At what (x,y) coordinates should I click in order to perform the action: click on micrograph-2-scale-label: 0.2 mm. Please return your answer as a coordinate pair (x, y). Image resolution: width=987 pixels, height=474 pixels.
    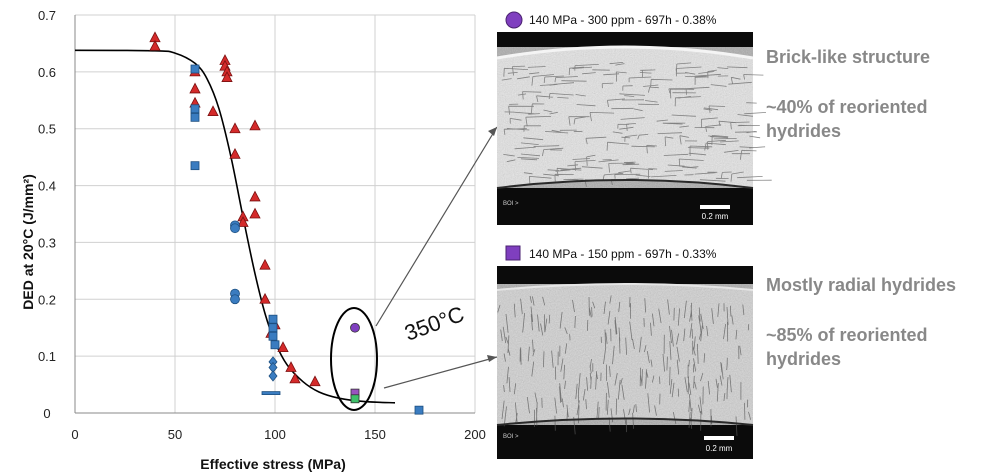
    Looking at the image, I should click on (719, 448).